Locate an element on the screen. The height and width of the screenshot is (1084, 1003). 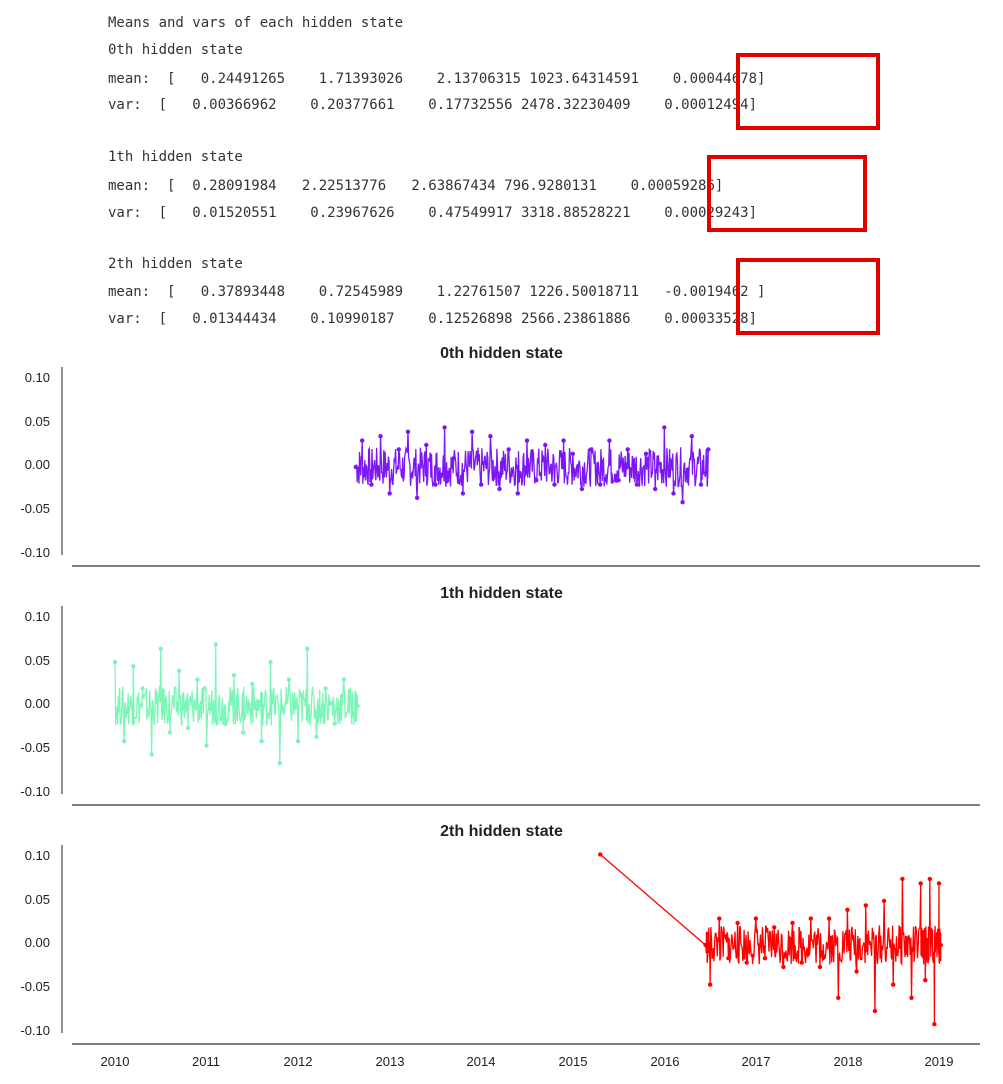
xtick-label: 2019 is located at coordinates (939, 1061).